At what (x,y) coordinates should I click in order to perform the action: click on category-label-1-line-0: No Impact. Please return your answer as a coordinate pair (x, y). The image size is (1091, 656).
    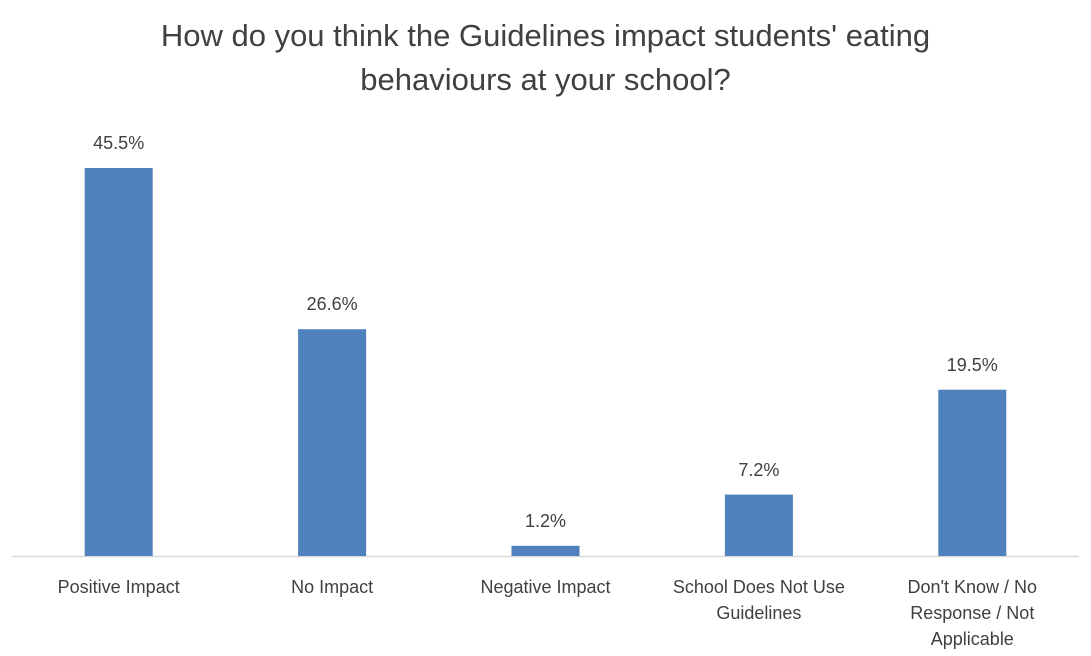
    Looking at the image, I should click on (332, 587).